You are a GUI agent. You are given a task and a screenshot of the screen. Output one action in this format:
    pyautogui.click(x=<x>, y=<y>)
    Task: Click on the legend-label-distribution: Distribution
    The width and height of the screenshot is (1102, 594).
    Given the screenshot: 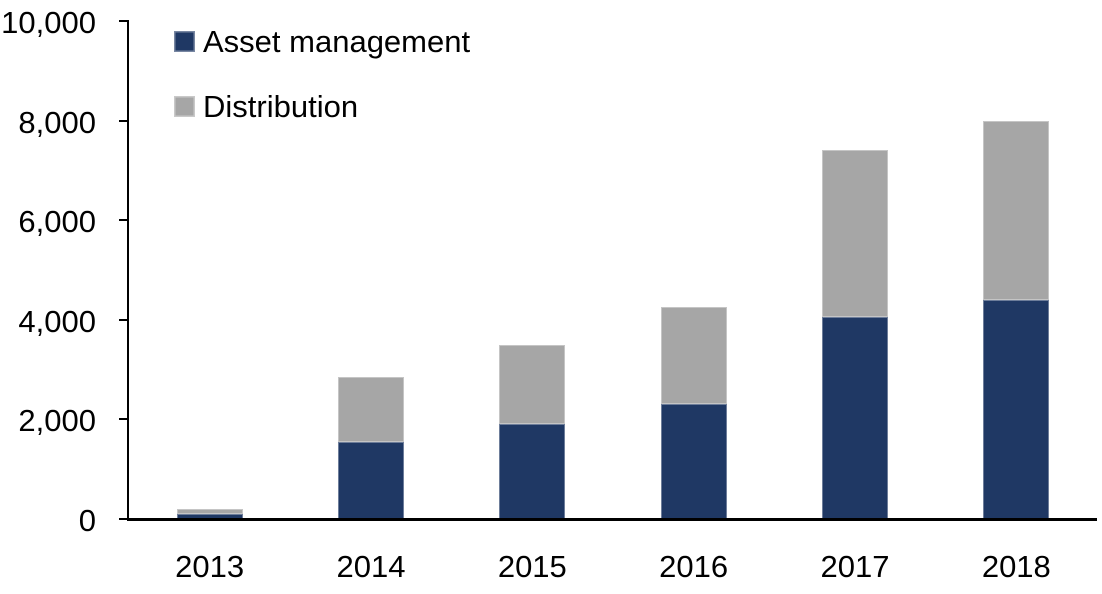 What is the action you would take?
    pyautogui.click(x=281, y=106)
    